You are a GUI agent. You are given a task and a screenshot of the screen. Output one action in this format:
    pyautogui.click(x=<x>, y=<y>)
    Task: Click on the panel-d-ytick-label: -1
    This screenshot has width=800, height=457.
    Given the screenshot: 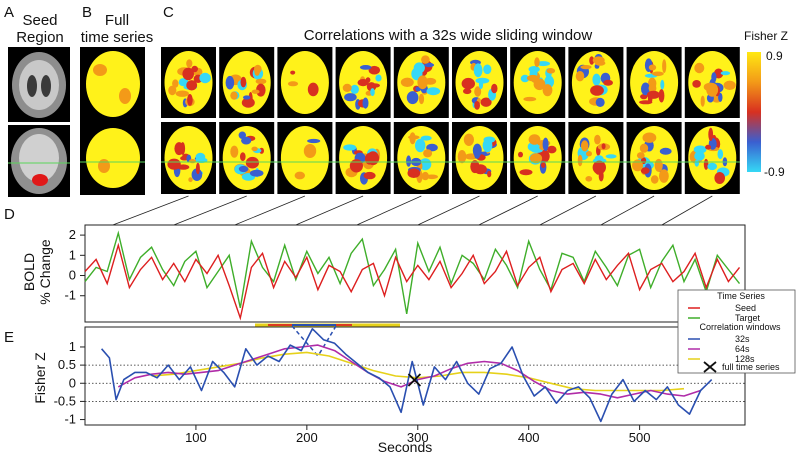 What is the action you would take?
    pyautogui.click(x=70, y=295)
    